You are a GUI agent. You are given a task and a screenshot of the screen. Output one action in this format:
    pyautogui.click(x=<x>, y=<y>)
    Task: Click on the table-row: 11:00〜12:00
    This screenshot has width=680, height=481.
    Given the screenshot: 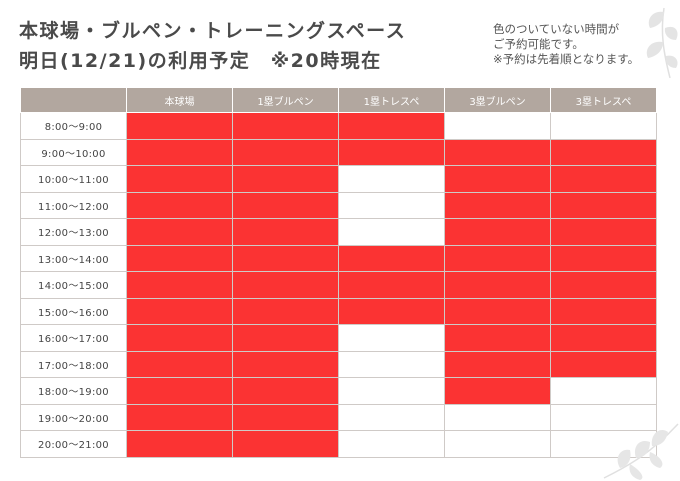 What is the action you would take?
    pyautogui.click(x=338, y=205)
    